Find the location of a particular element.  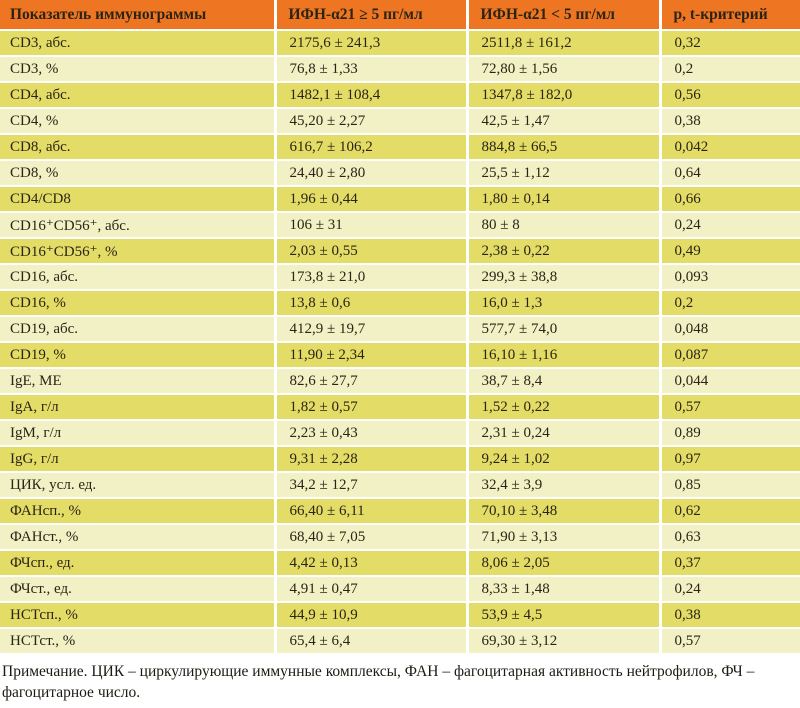

row-label-cell: CD4, абс. is located at coordinates (138, 95).